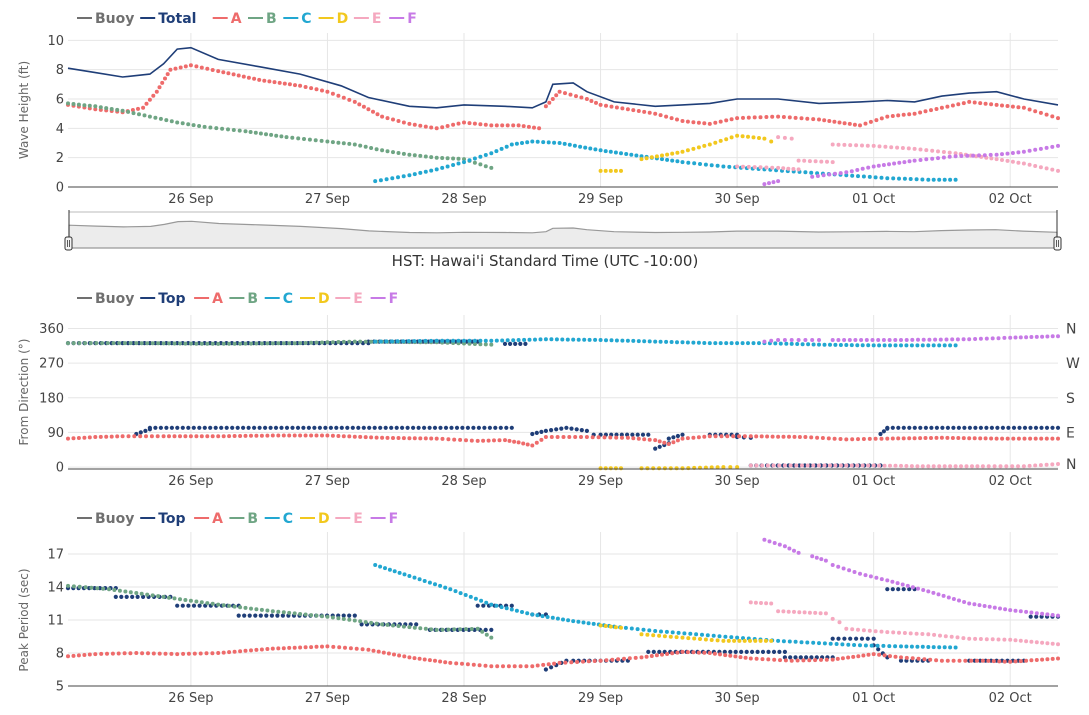  I want to click on wave-height-legend: Buoy Total A B C D E F, so click(247, 19).